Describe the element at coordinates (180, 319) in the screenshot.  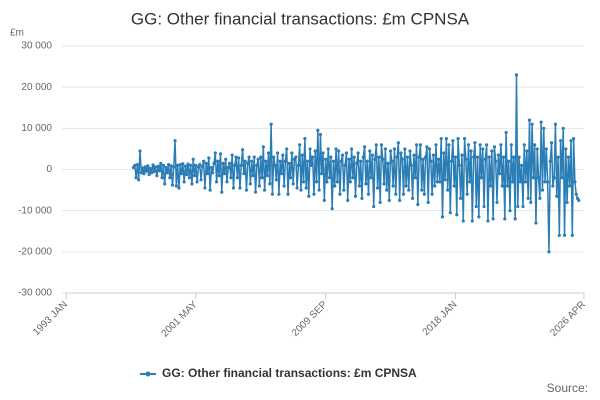
I see `x-tick-label: 2001 MAY` at that location.